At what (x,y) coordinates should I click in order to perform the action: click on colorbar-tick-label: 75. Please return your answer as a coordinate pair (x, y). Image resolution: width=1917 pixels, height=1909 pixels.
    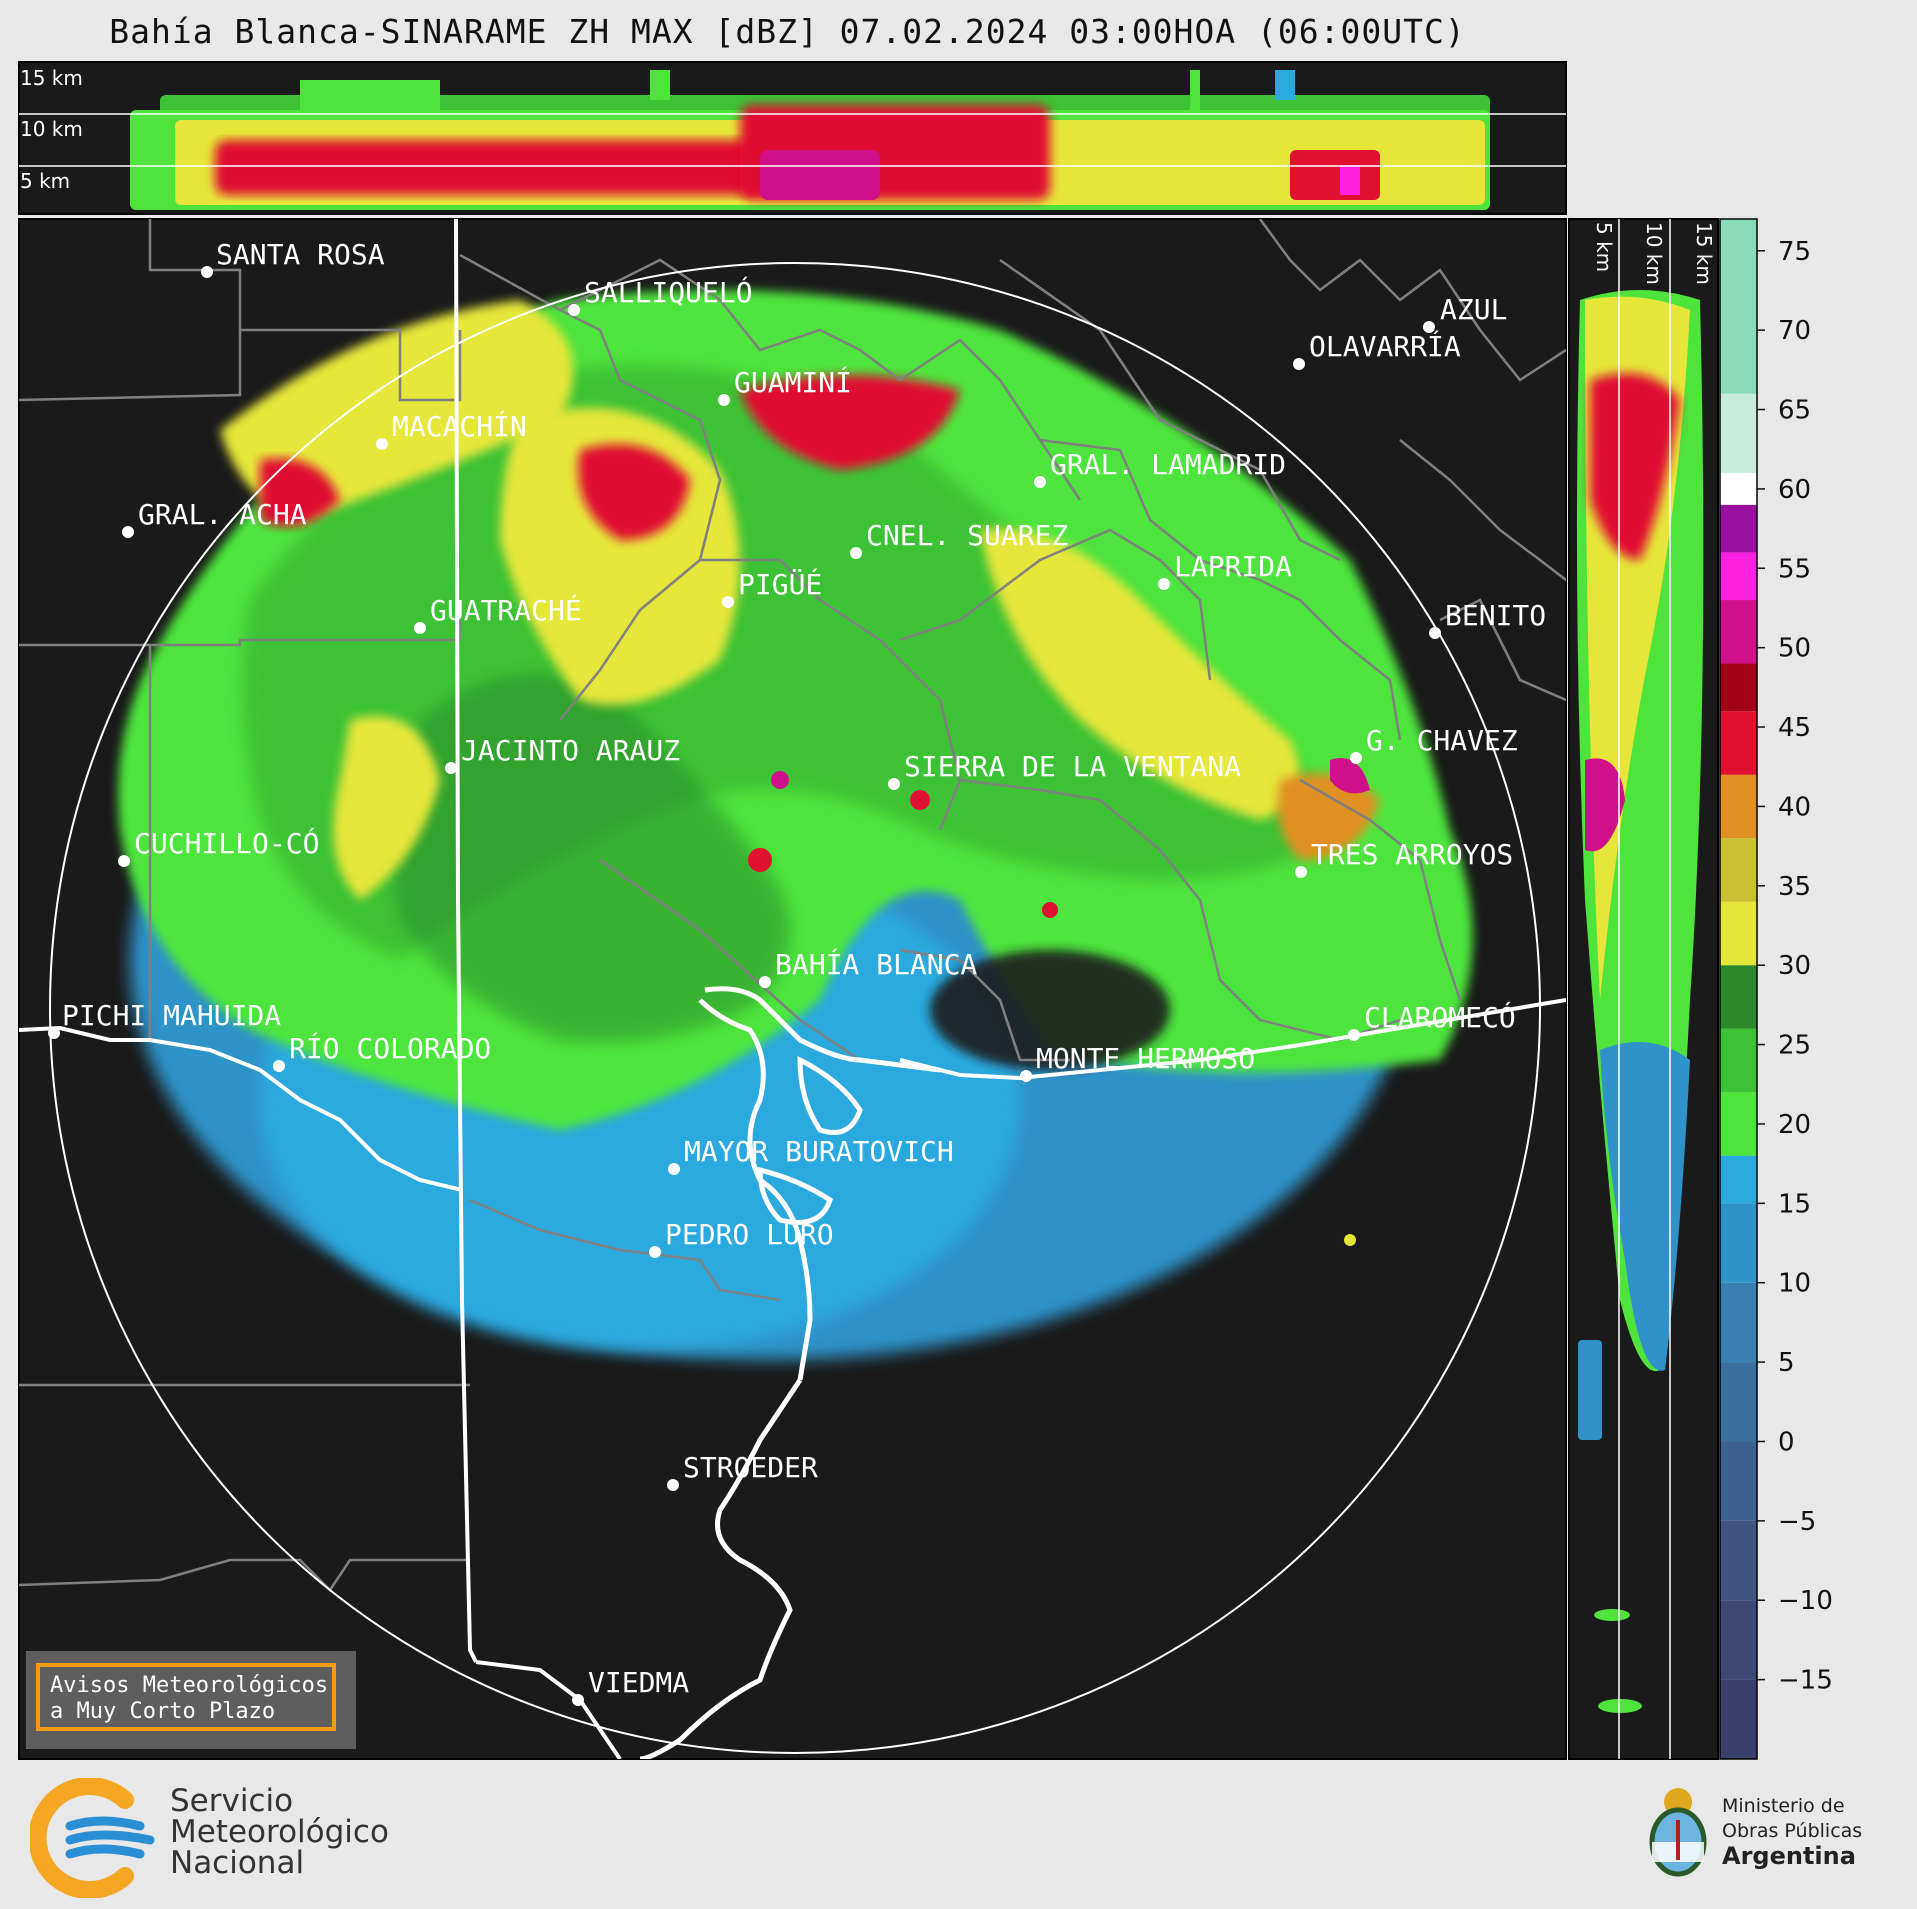
    Looking at the image, I should click on (1794, 252).